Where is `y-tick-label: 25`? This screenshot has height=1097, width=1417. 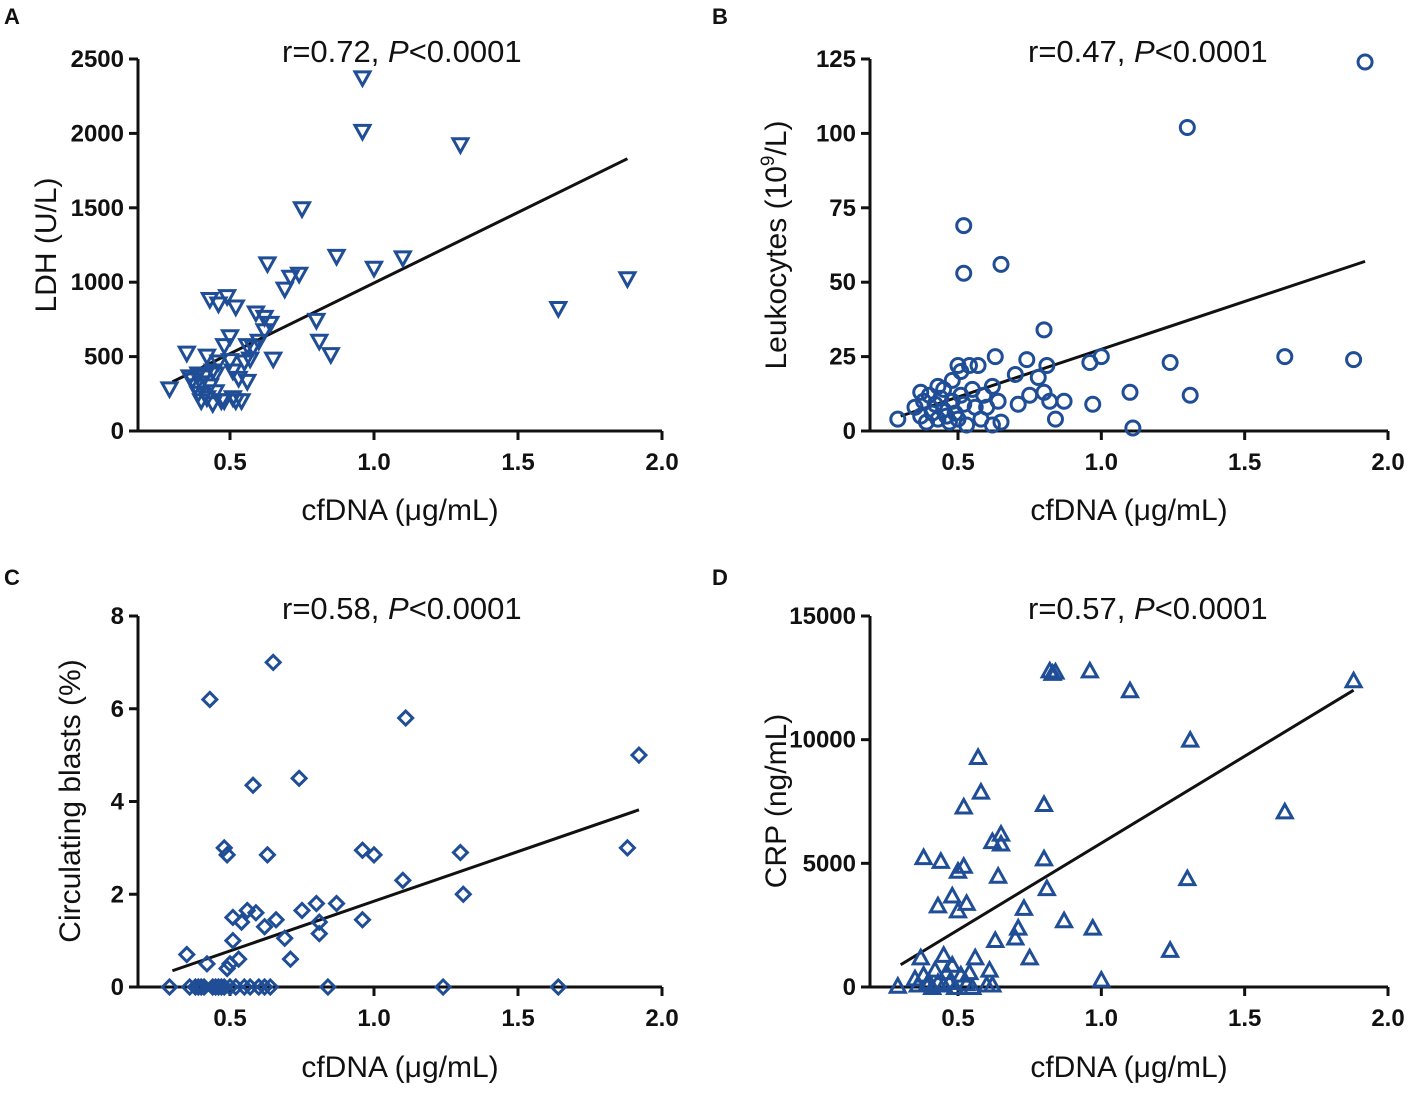
y-tick-label: 25 is located at coordinates (842, 357).